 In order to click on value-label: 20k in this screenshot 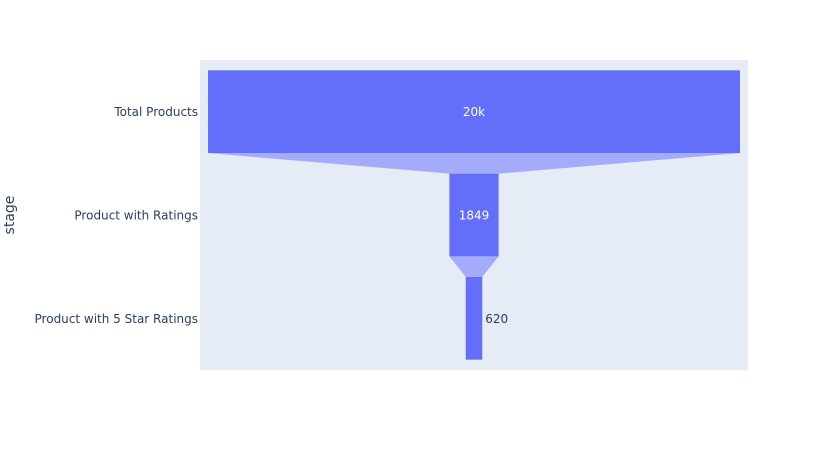, I will do `click(474, 112)`.